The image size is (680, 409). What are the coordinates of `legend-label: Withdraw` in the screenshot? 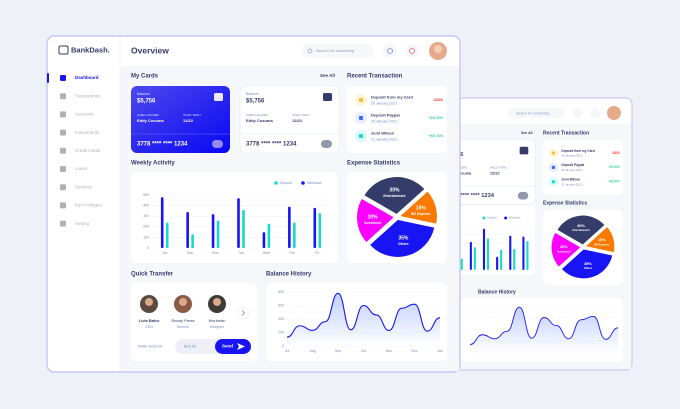 It's located at (314, 183).